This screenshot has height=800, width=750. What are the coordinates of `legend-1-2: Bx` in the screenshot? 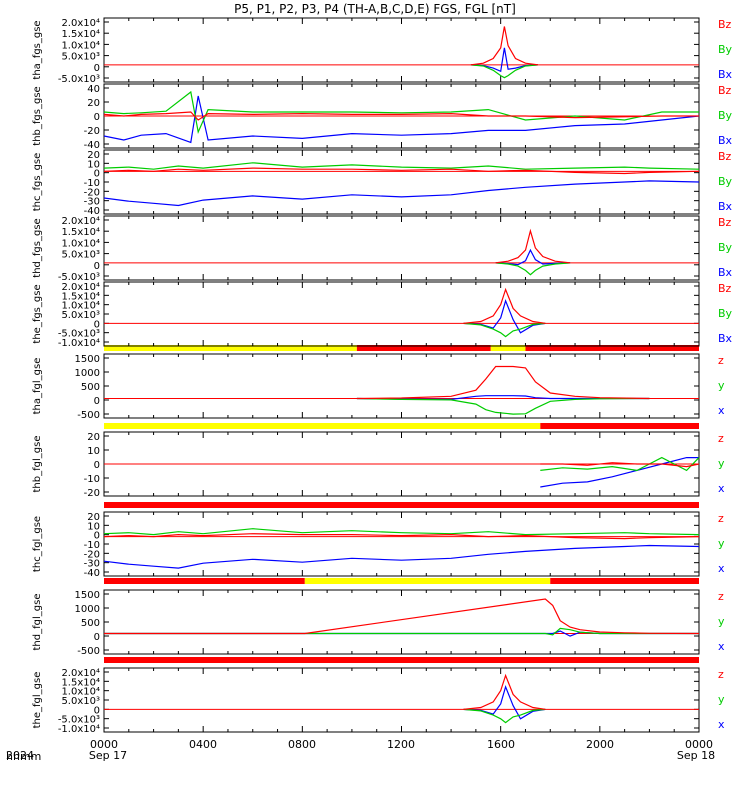 It's located at (725, 140).